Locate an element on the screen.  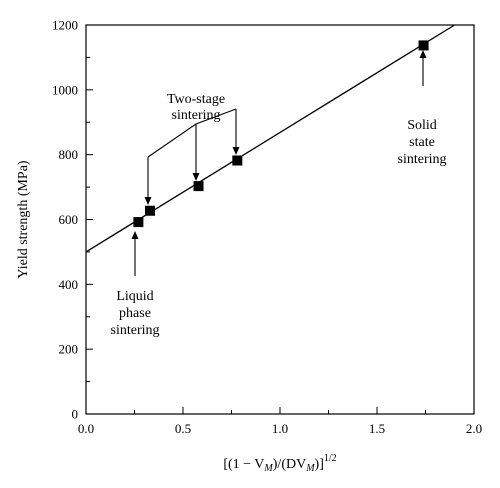
x-tick-label: 1.5 is located at coordinates (377, 428).